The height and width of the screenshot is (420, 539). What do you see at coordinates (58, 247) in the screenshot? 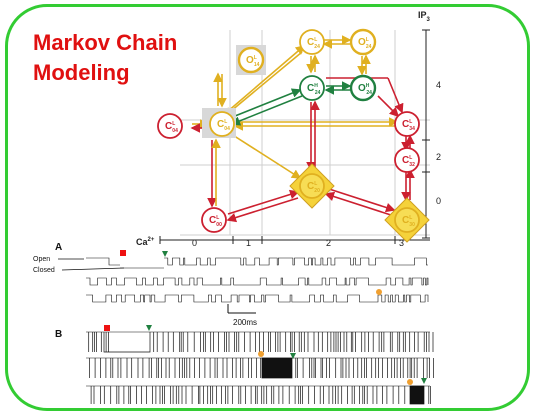
I see `panel-a-label: A` at bounding box center [58, 247].